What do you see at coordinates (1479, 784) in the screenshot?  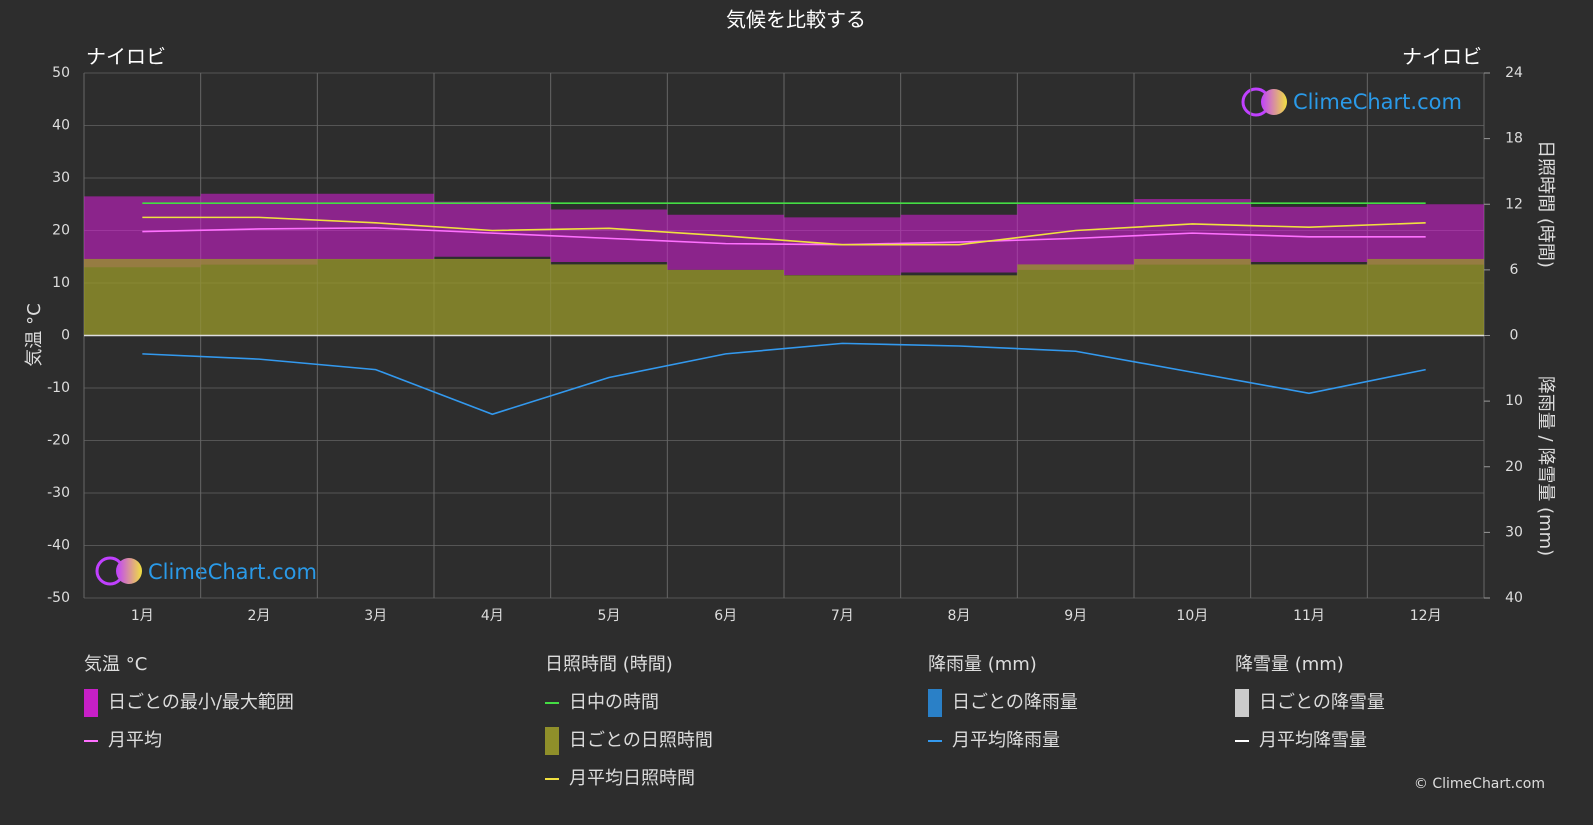 I see `copyright: © ClimeChart.com` at bounding box center [1479, 784].